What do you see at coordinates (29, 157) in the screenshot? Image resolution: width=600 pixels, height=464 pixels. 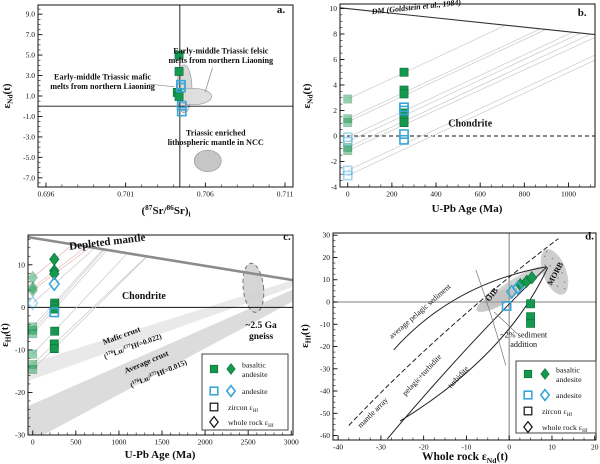 I see `y-tick-label: -5.0` at bounding box center [29, 157].